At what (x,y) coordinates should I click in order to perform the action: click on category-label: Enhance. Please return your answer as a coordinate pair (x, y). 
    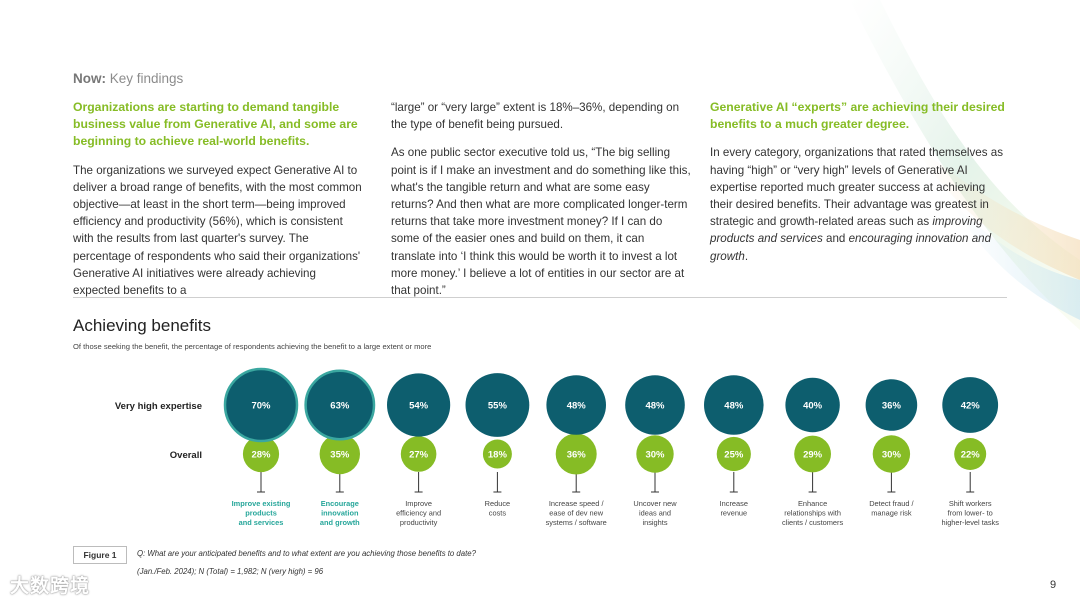
    Looking at the image, I should click on (812, 503).